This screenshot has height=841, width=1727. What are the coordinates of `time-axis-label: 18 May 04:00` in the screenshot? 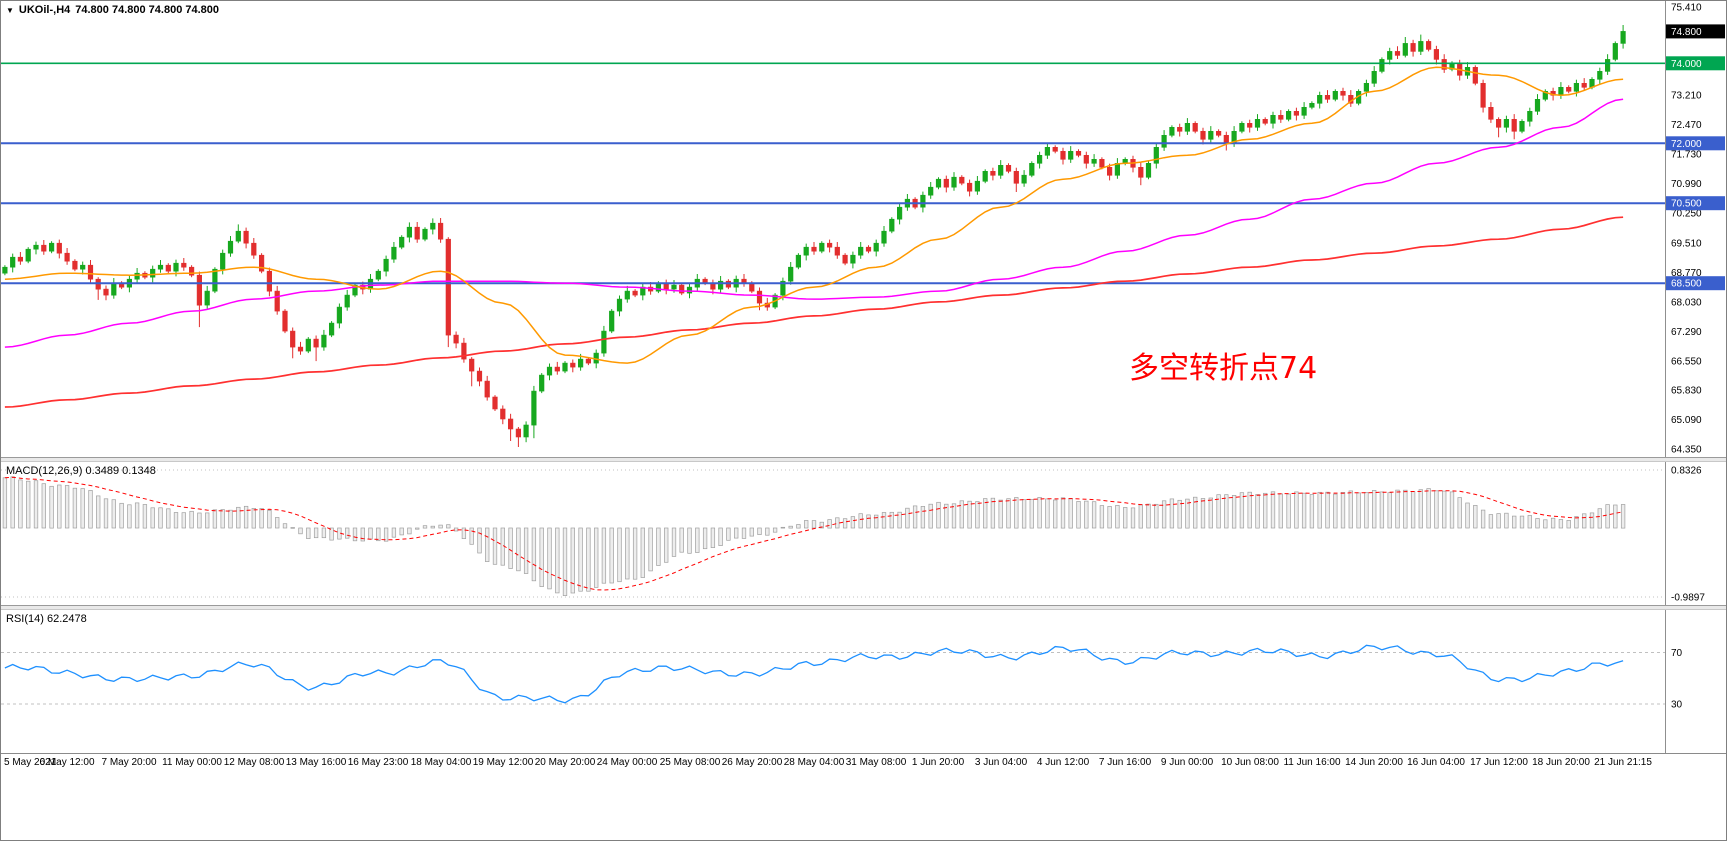 It's located at (441, 762).